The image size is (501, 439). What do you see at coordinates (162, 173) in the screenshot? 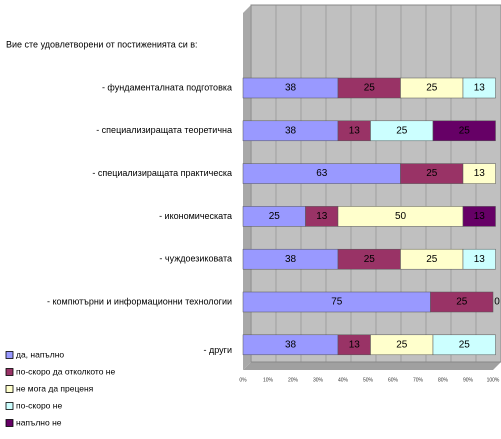
I see `category-label: - специализиращата практическа` at bounding box center [162, 173].